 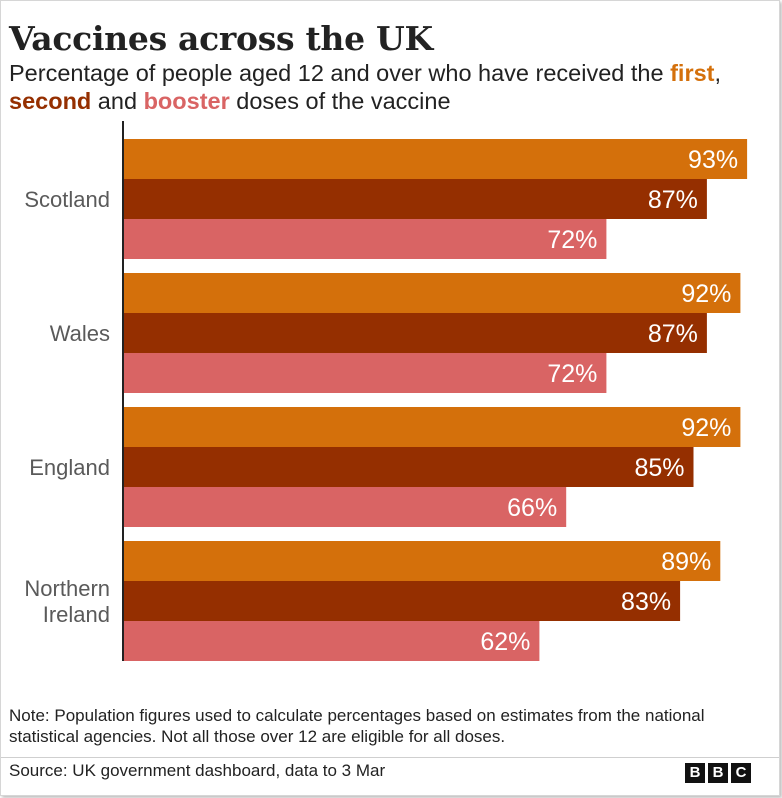 What do you see at coordinates (67, 199) in the screenshot?
I see `category-label: Scotland` at bounding box center [67, 199].